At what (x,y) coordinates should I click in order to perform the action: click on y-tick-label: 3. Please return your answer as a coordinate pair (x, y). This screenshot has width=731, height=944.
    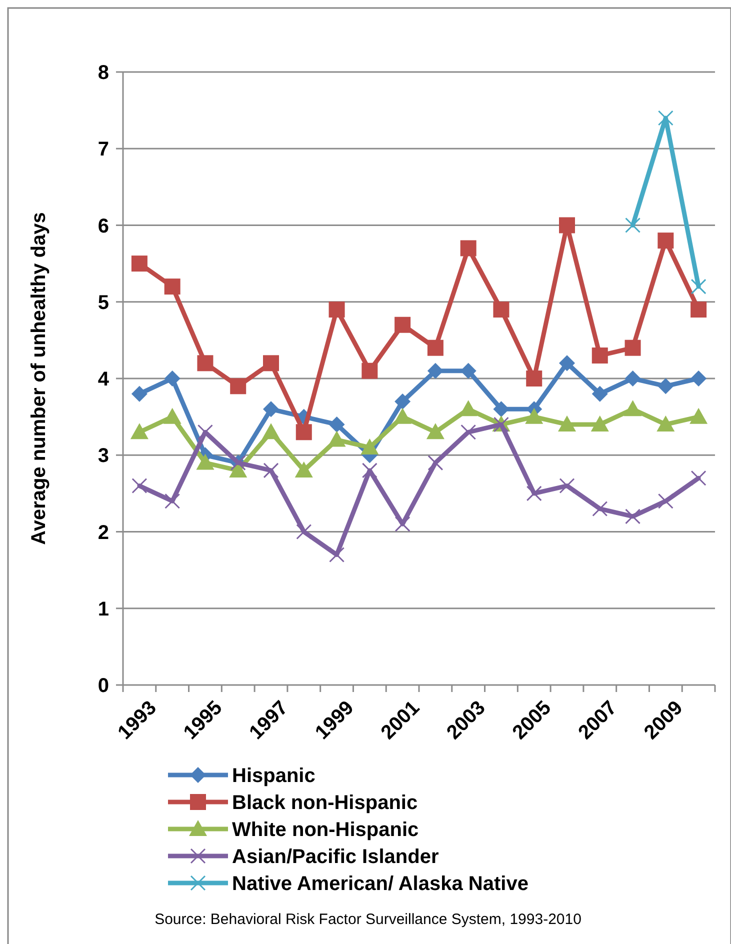
    Looking at the image, I should click on (103, 456).